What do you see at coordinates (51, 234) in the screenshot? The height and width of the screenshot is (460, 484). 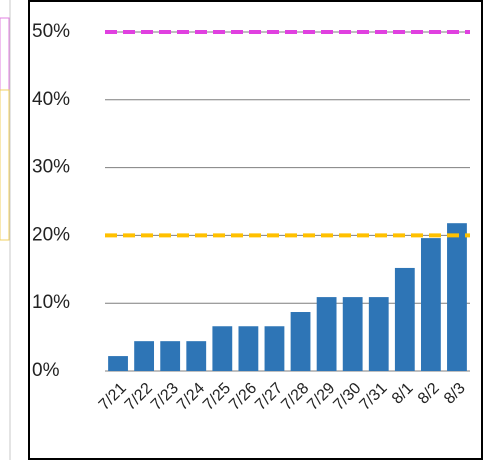 I see `y-tick-label: 20%` at bounding box center [51, 234].